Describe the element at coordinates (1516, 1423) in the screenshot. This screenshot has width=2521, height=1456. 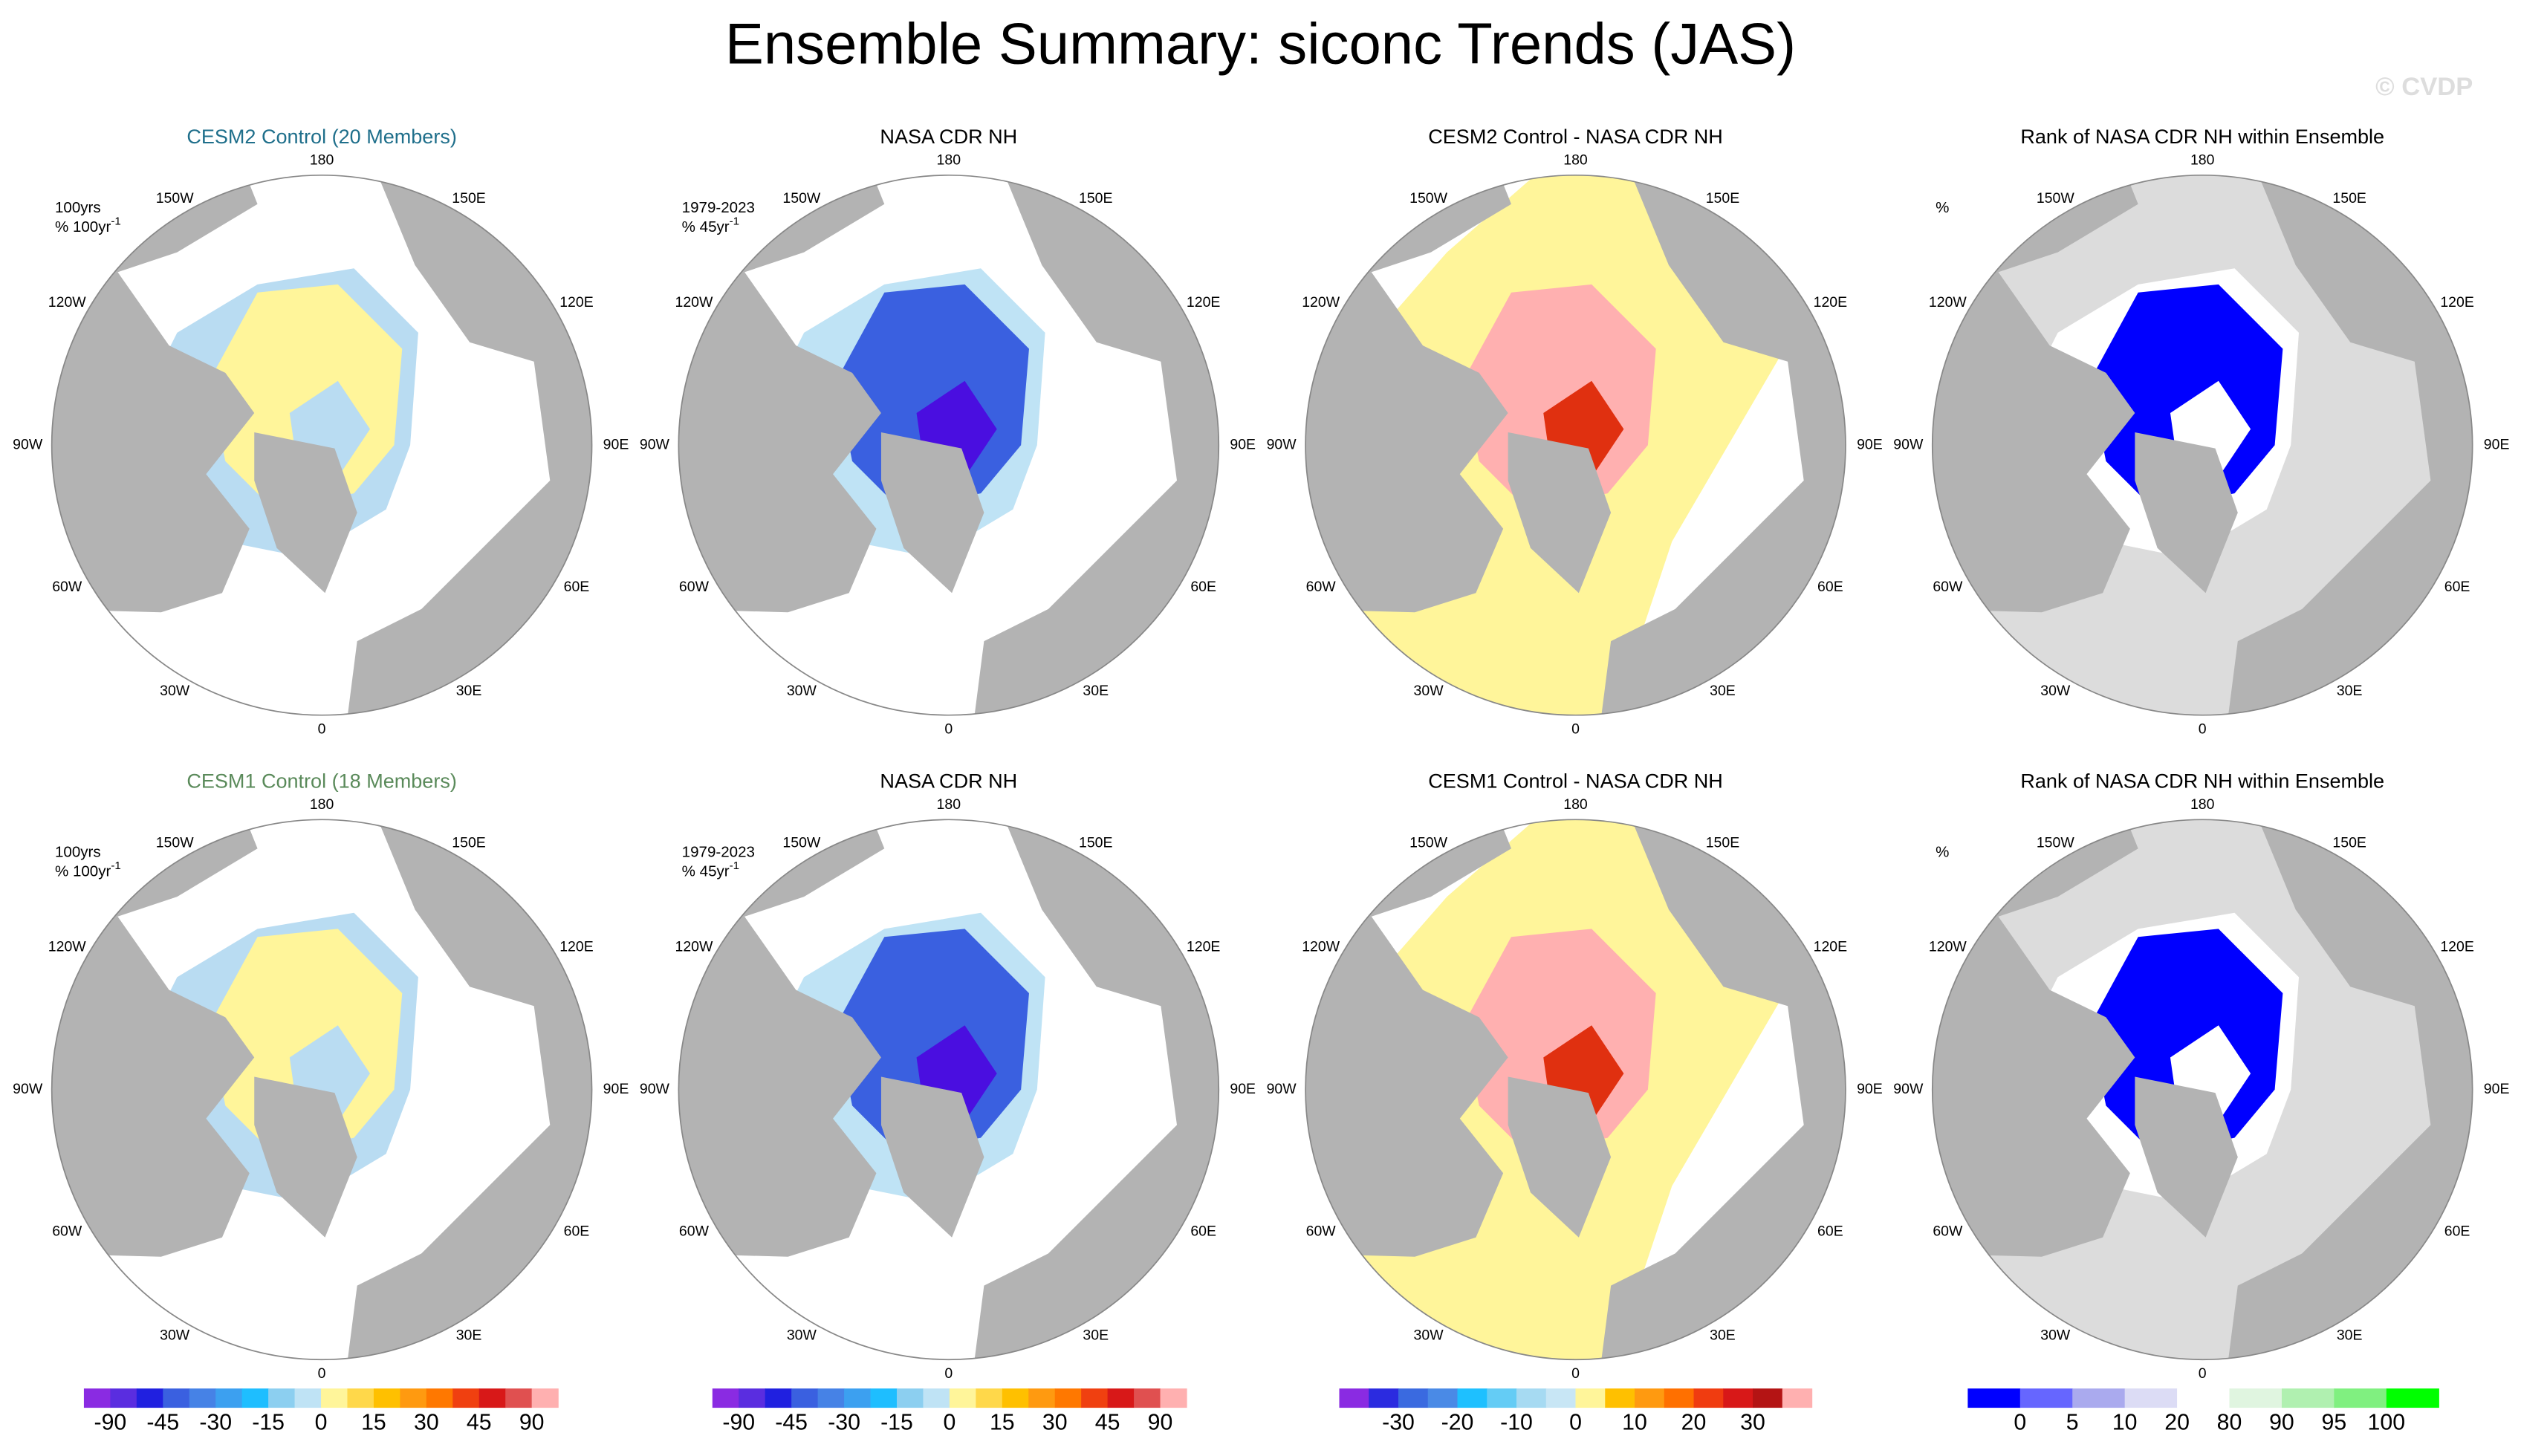
I see `colorbar-label: -10` at that location.